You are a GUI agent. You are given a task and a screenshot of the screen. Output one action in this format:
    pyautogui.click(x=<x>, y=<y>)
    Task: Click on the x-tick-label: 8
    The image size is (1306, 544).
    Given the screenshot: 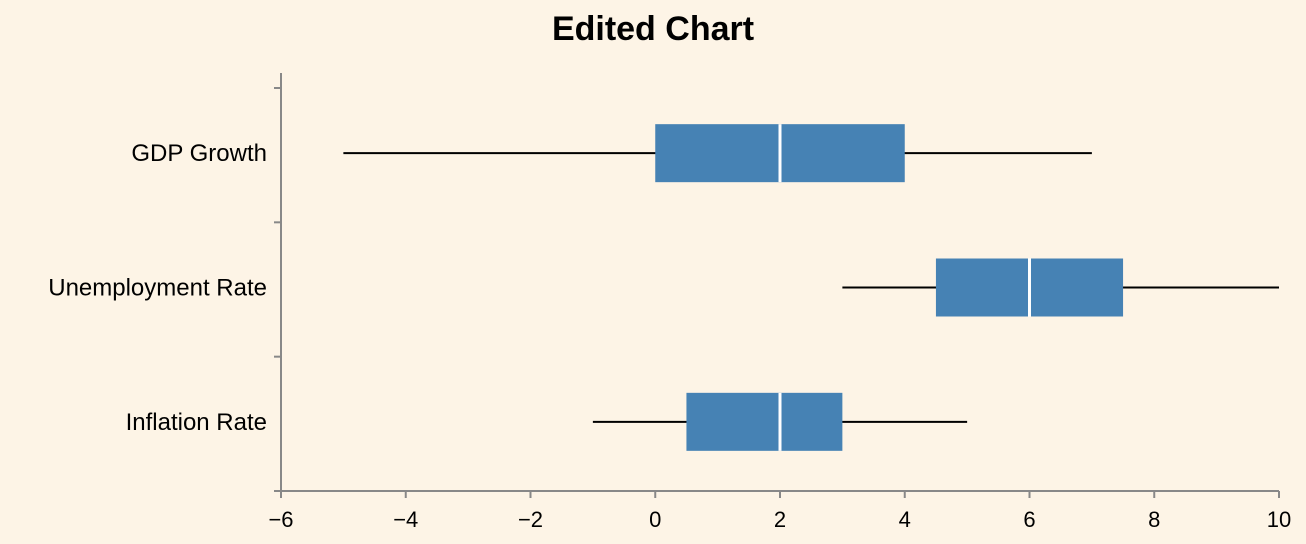 What is the action you would take?
    pyautogui.click(x=1154, y=519)
    